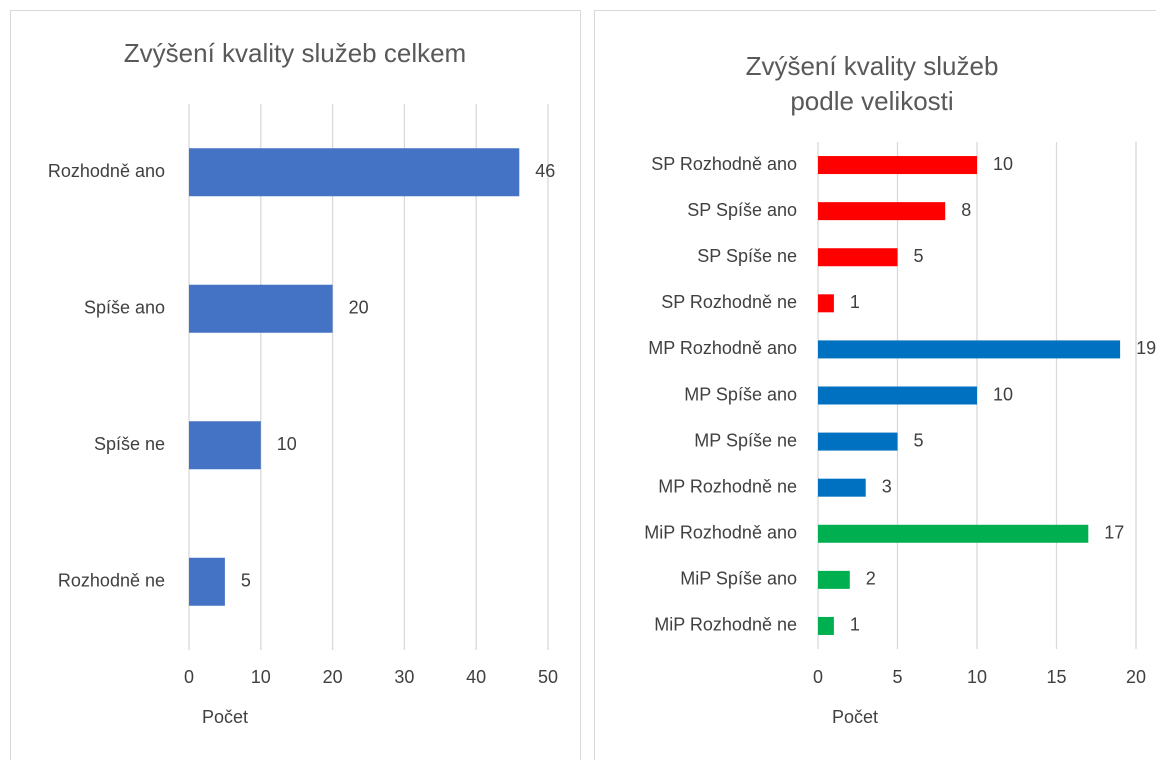  What do you see at coordinates (740, 394) in the screenshot?
I see `y-tick-label: MP Spíše ano` at bounding box center [740, 394].